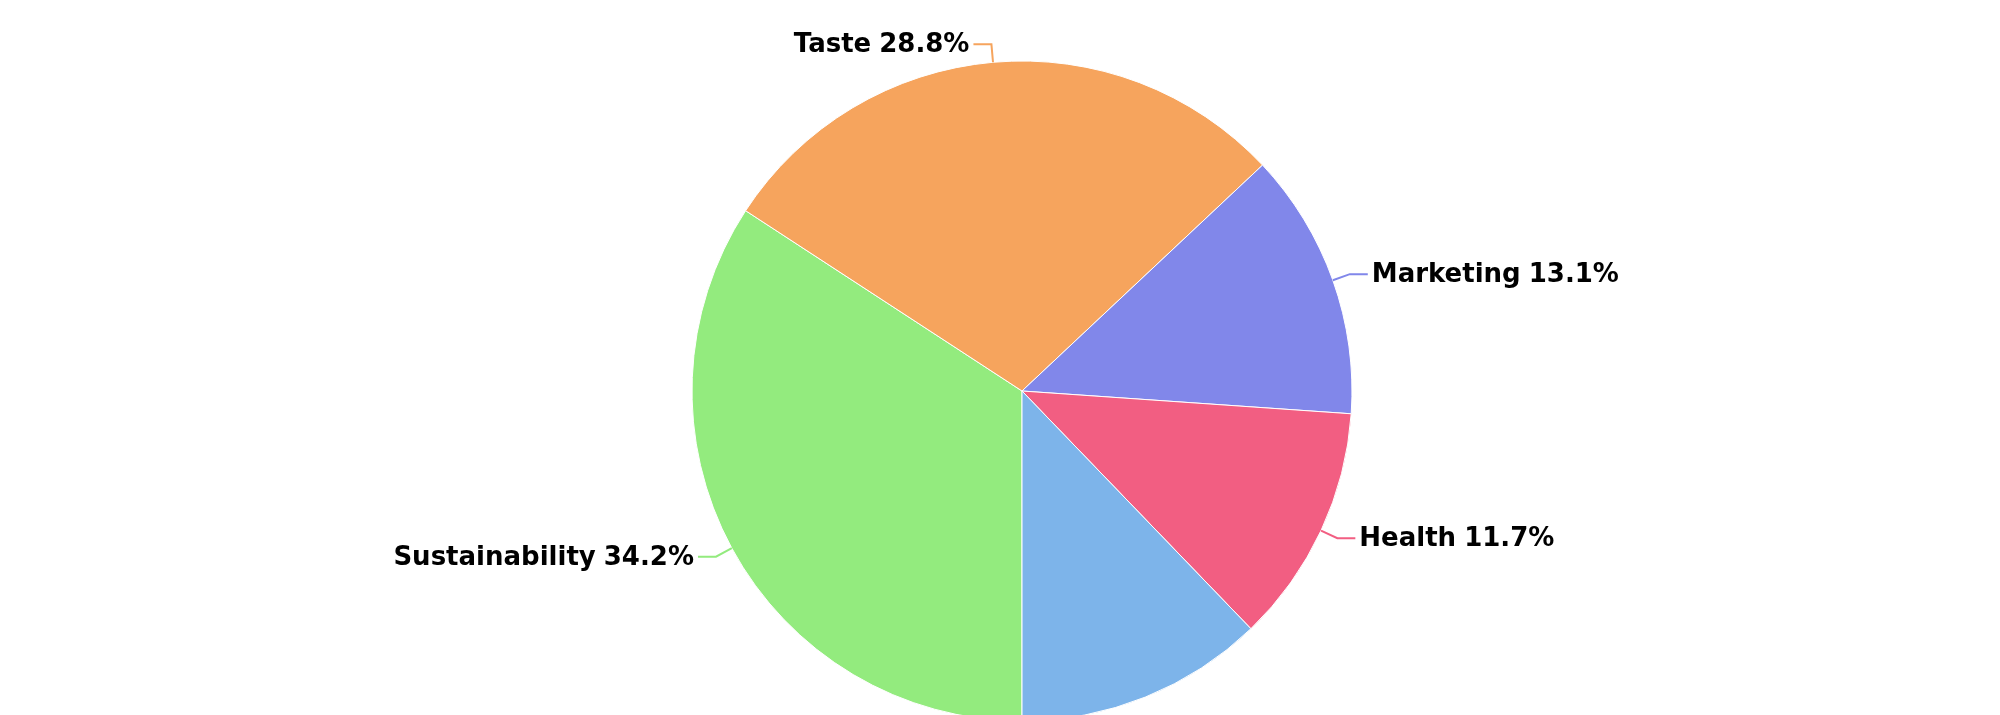 The height and width of the screenshot is (715, 2000). What do you see at coordinates (1446, 272) in the screenshot?
I see `slice-label: Marketing` at bounding box center [1446, 272].